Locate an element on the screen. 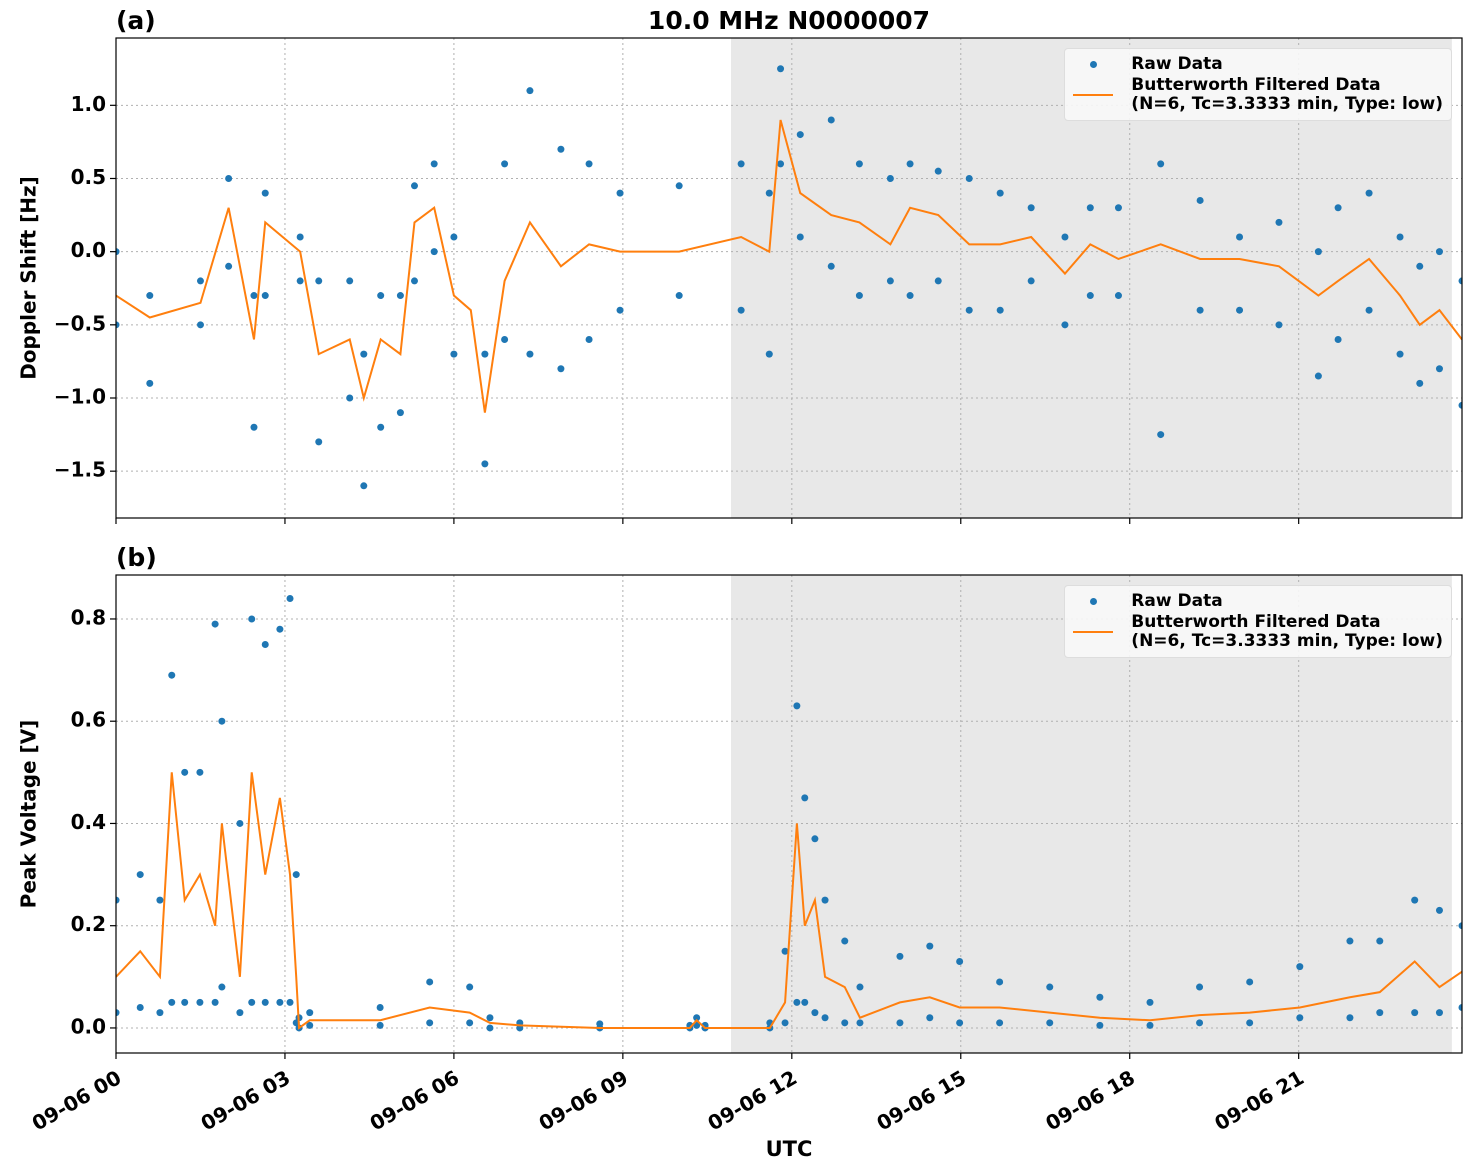 The height and width of the screenshot is (1172, 1472). legend-marker is located at coordinates (1094, 64).